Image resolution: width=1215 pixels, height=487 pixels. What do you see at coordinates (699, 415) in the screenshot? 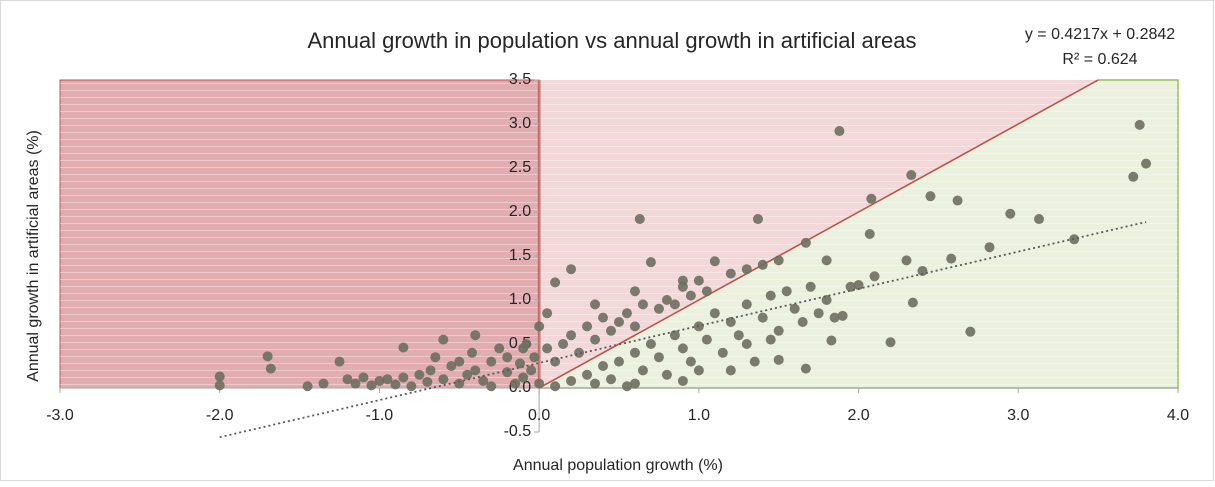
I see `x-tick-label: 1.0` at bounding box center [699, 415].